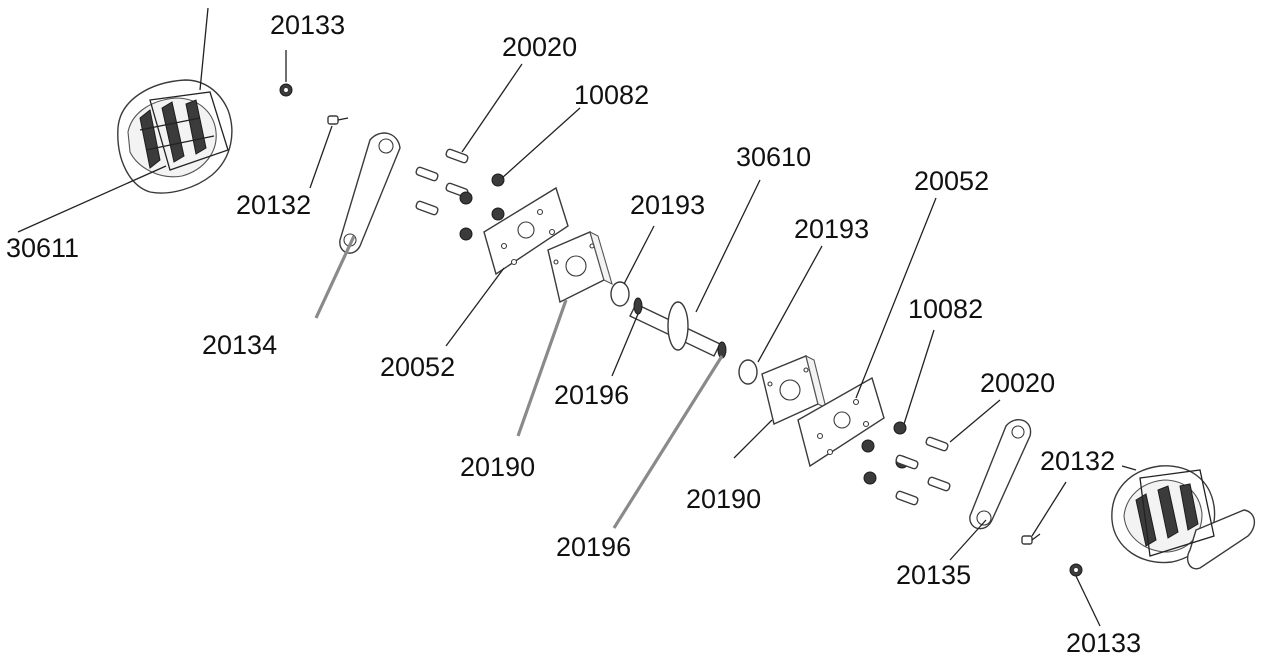  Describe the element at coordinates (1049, 509) in the screenshot. I see `leader-20132-right` at that location.